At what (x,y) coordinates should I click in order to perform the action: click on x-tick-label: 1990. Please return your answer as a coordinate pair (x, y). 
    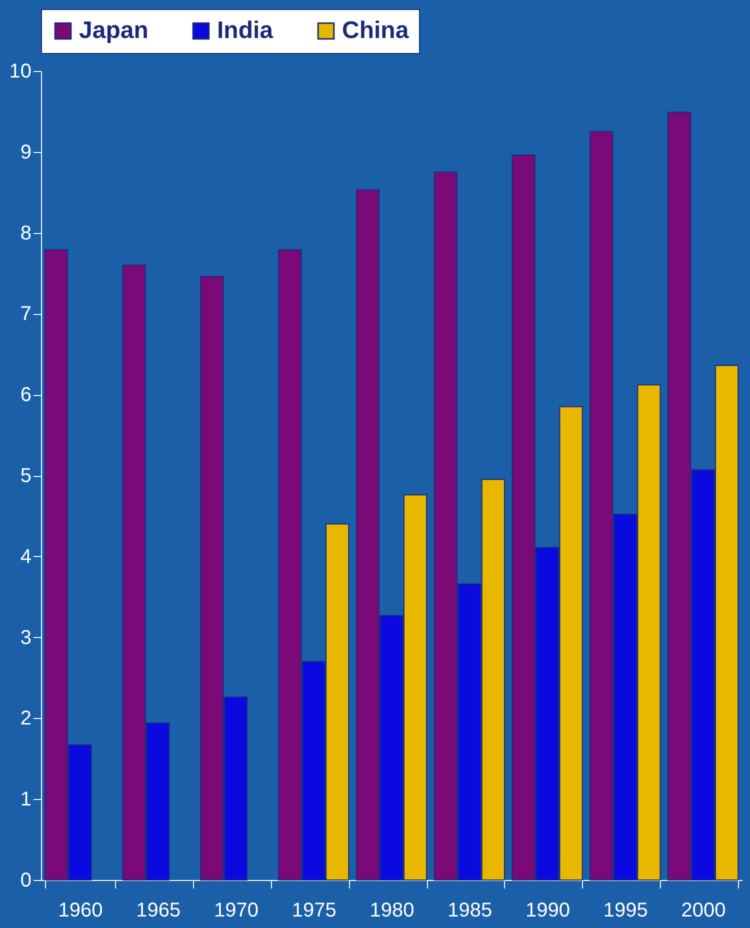
    Looking at the image, I should click on (548, 911).